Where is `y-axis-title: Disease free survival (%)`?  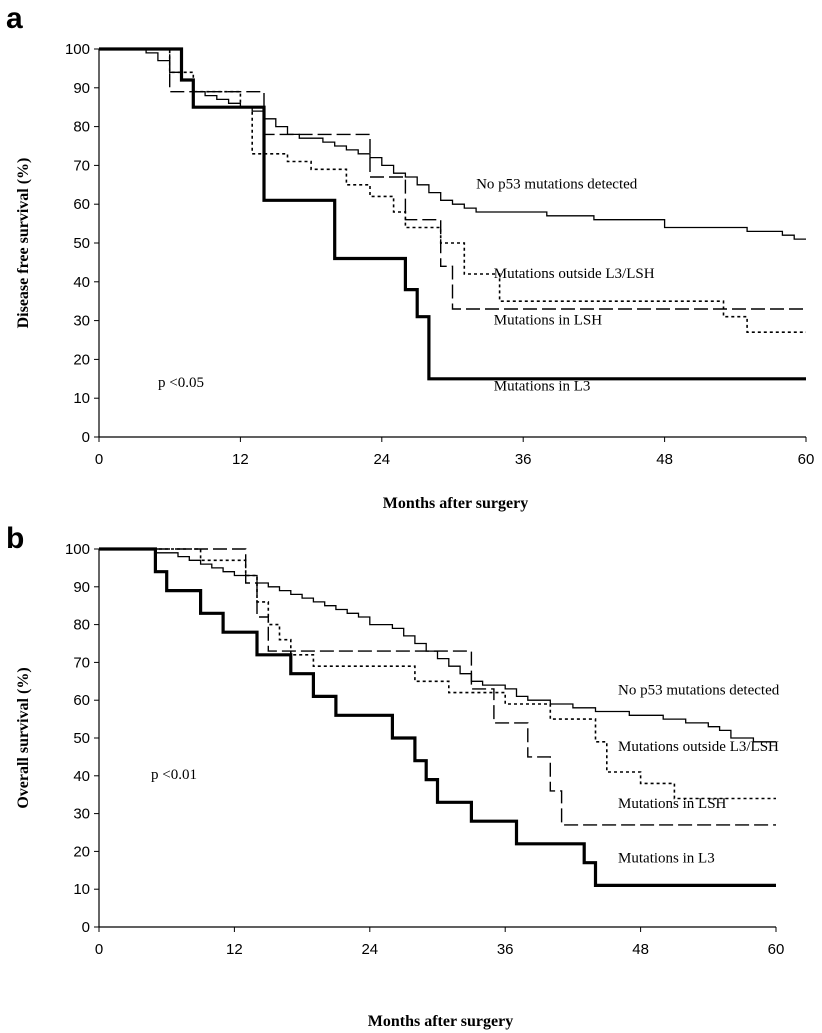
y-axis-title: Disease free survival (%) is located at coordinates (23, 243).